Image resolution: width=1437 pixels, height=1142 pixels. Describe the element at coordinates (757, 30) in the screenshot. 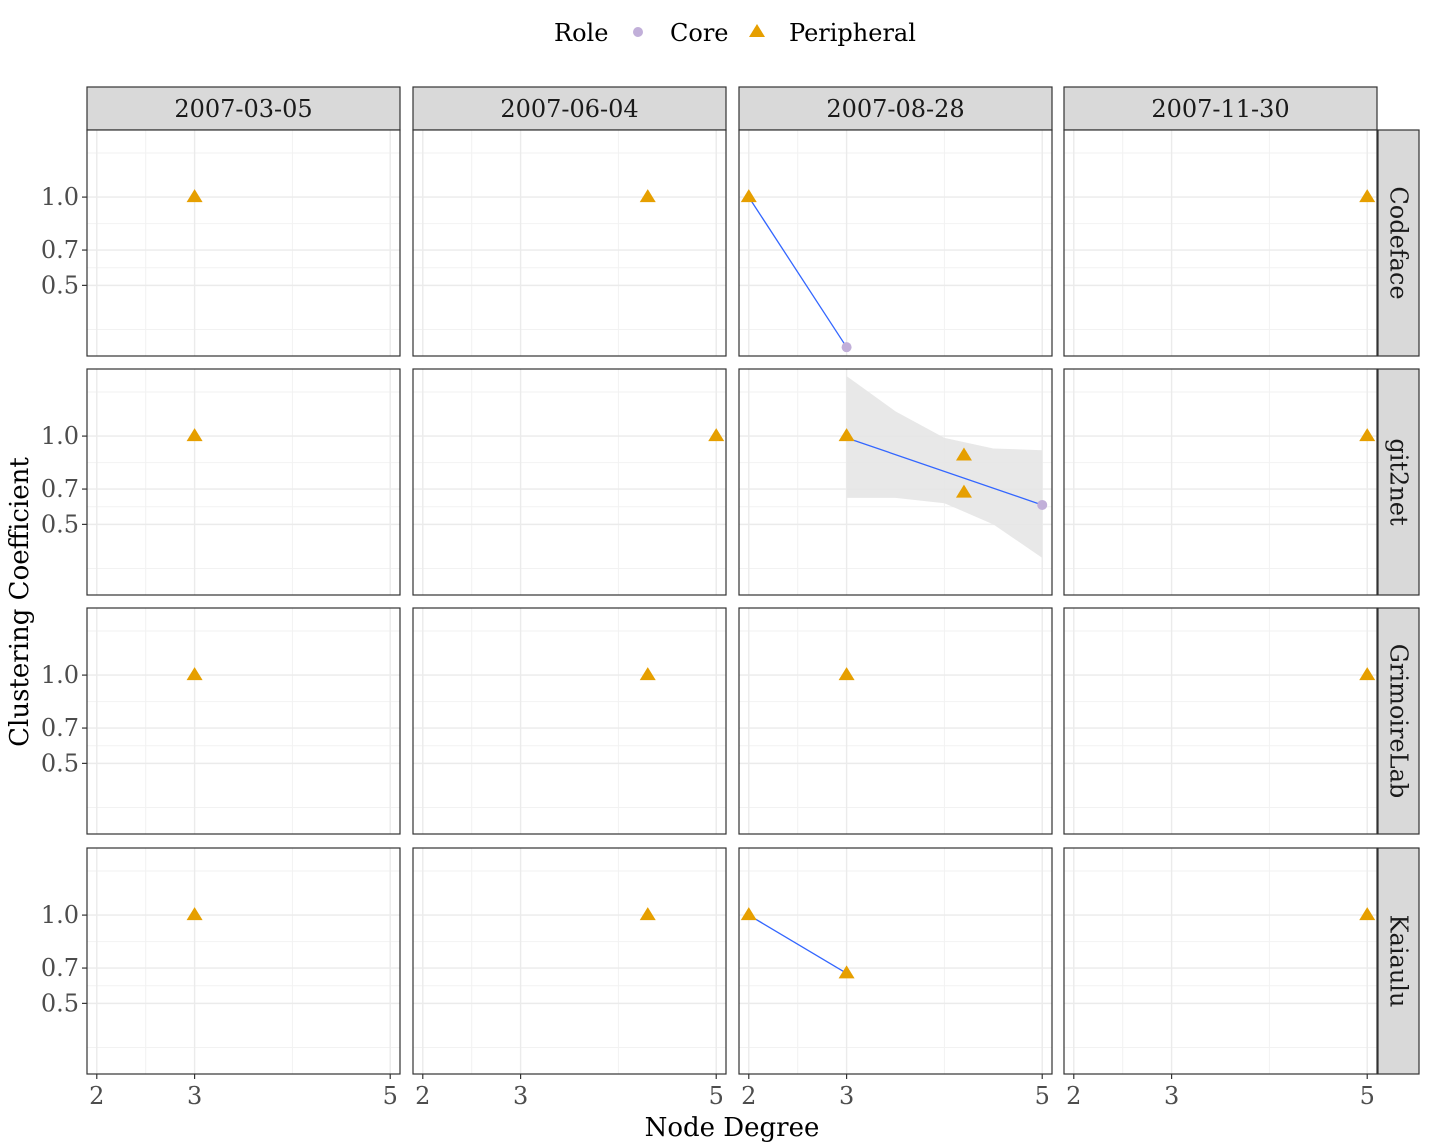

I see `legend-peripheral-marker` at that location.